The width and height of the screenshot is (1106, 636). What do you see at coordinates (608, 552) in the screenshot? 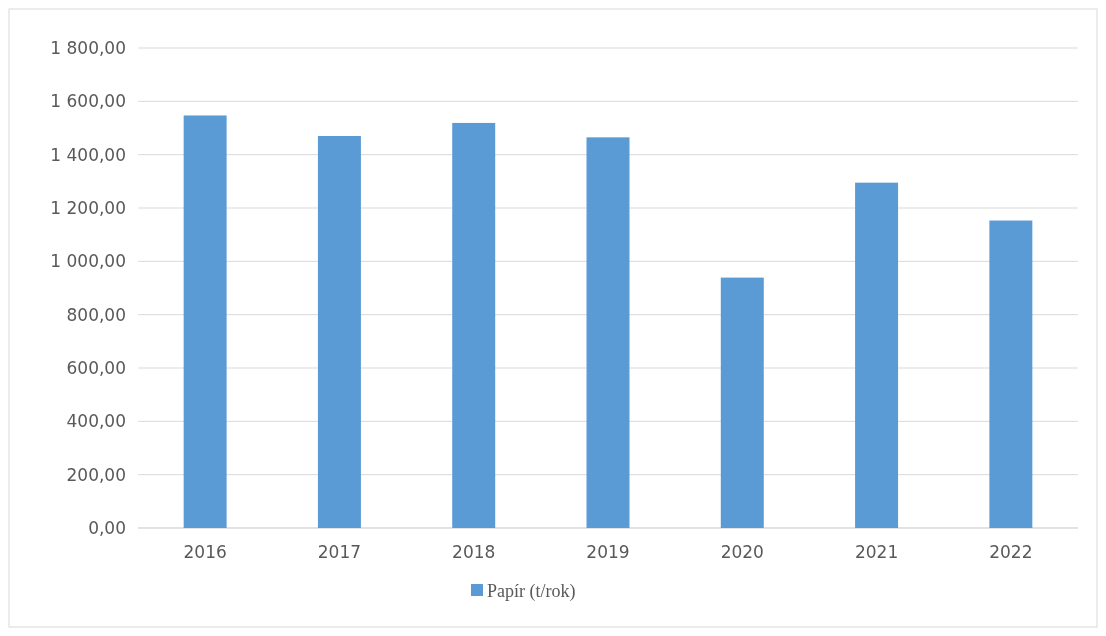
I see `x-tick-label: 2019` at bounding box center [608, 552].